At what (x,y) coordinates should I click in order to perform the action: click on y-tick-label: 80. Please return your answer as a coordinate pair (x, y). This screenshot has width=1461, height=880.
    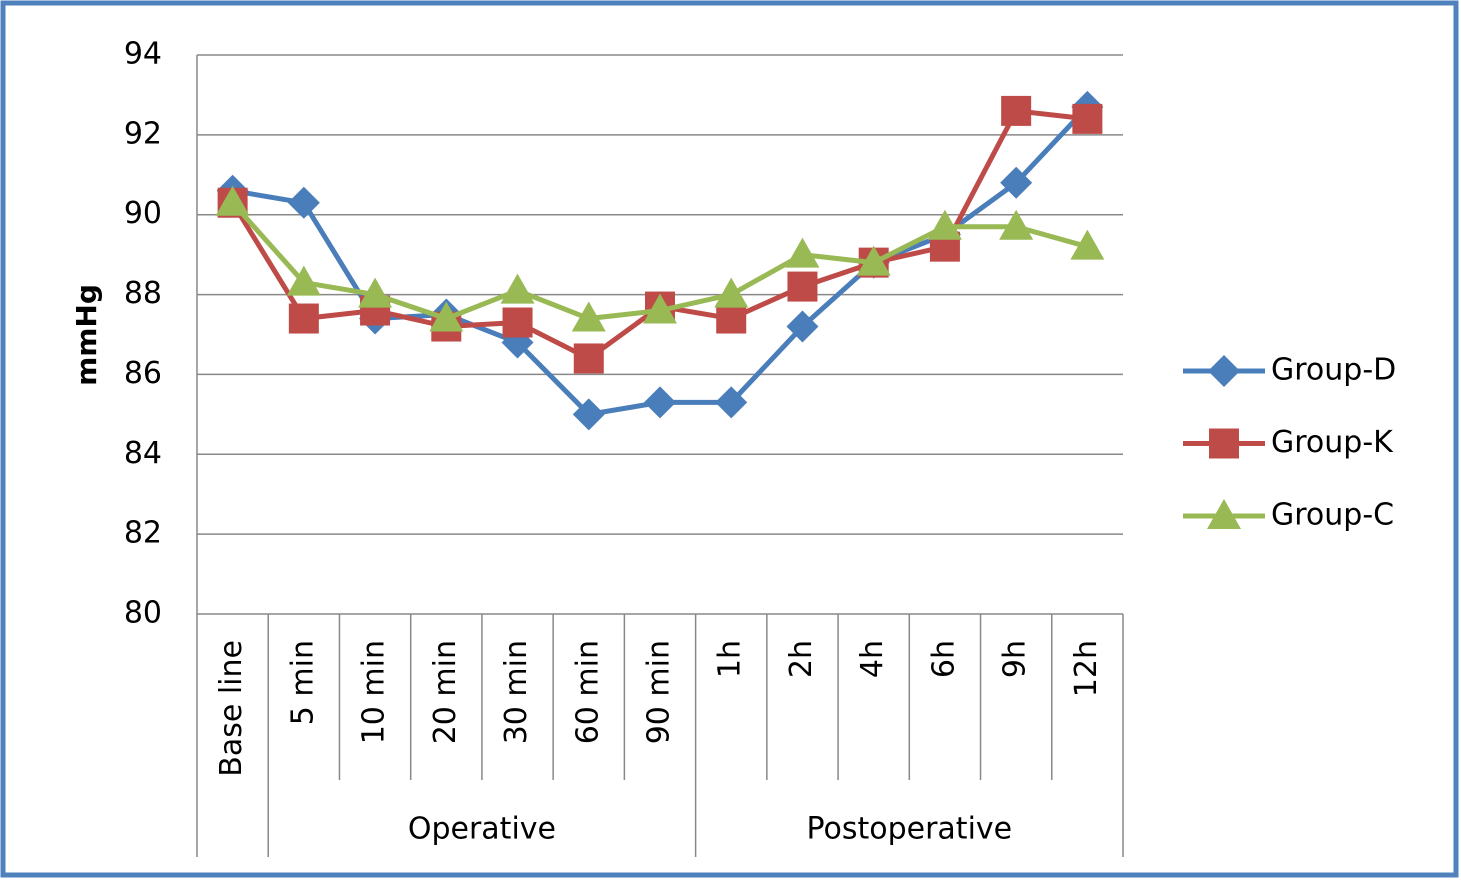
    Looking at the image, I should click on (143, 613).